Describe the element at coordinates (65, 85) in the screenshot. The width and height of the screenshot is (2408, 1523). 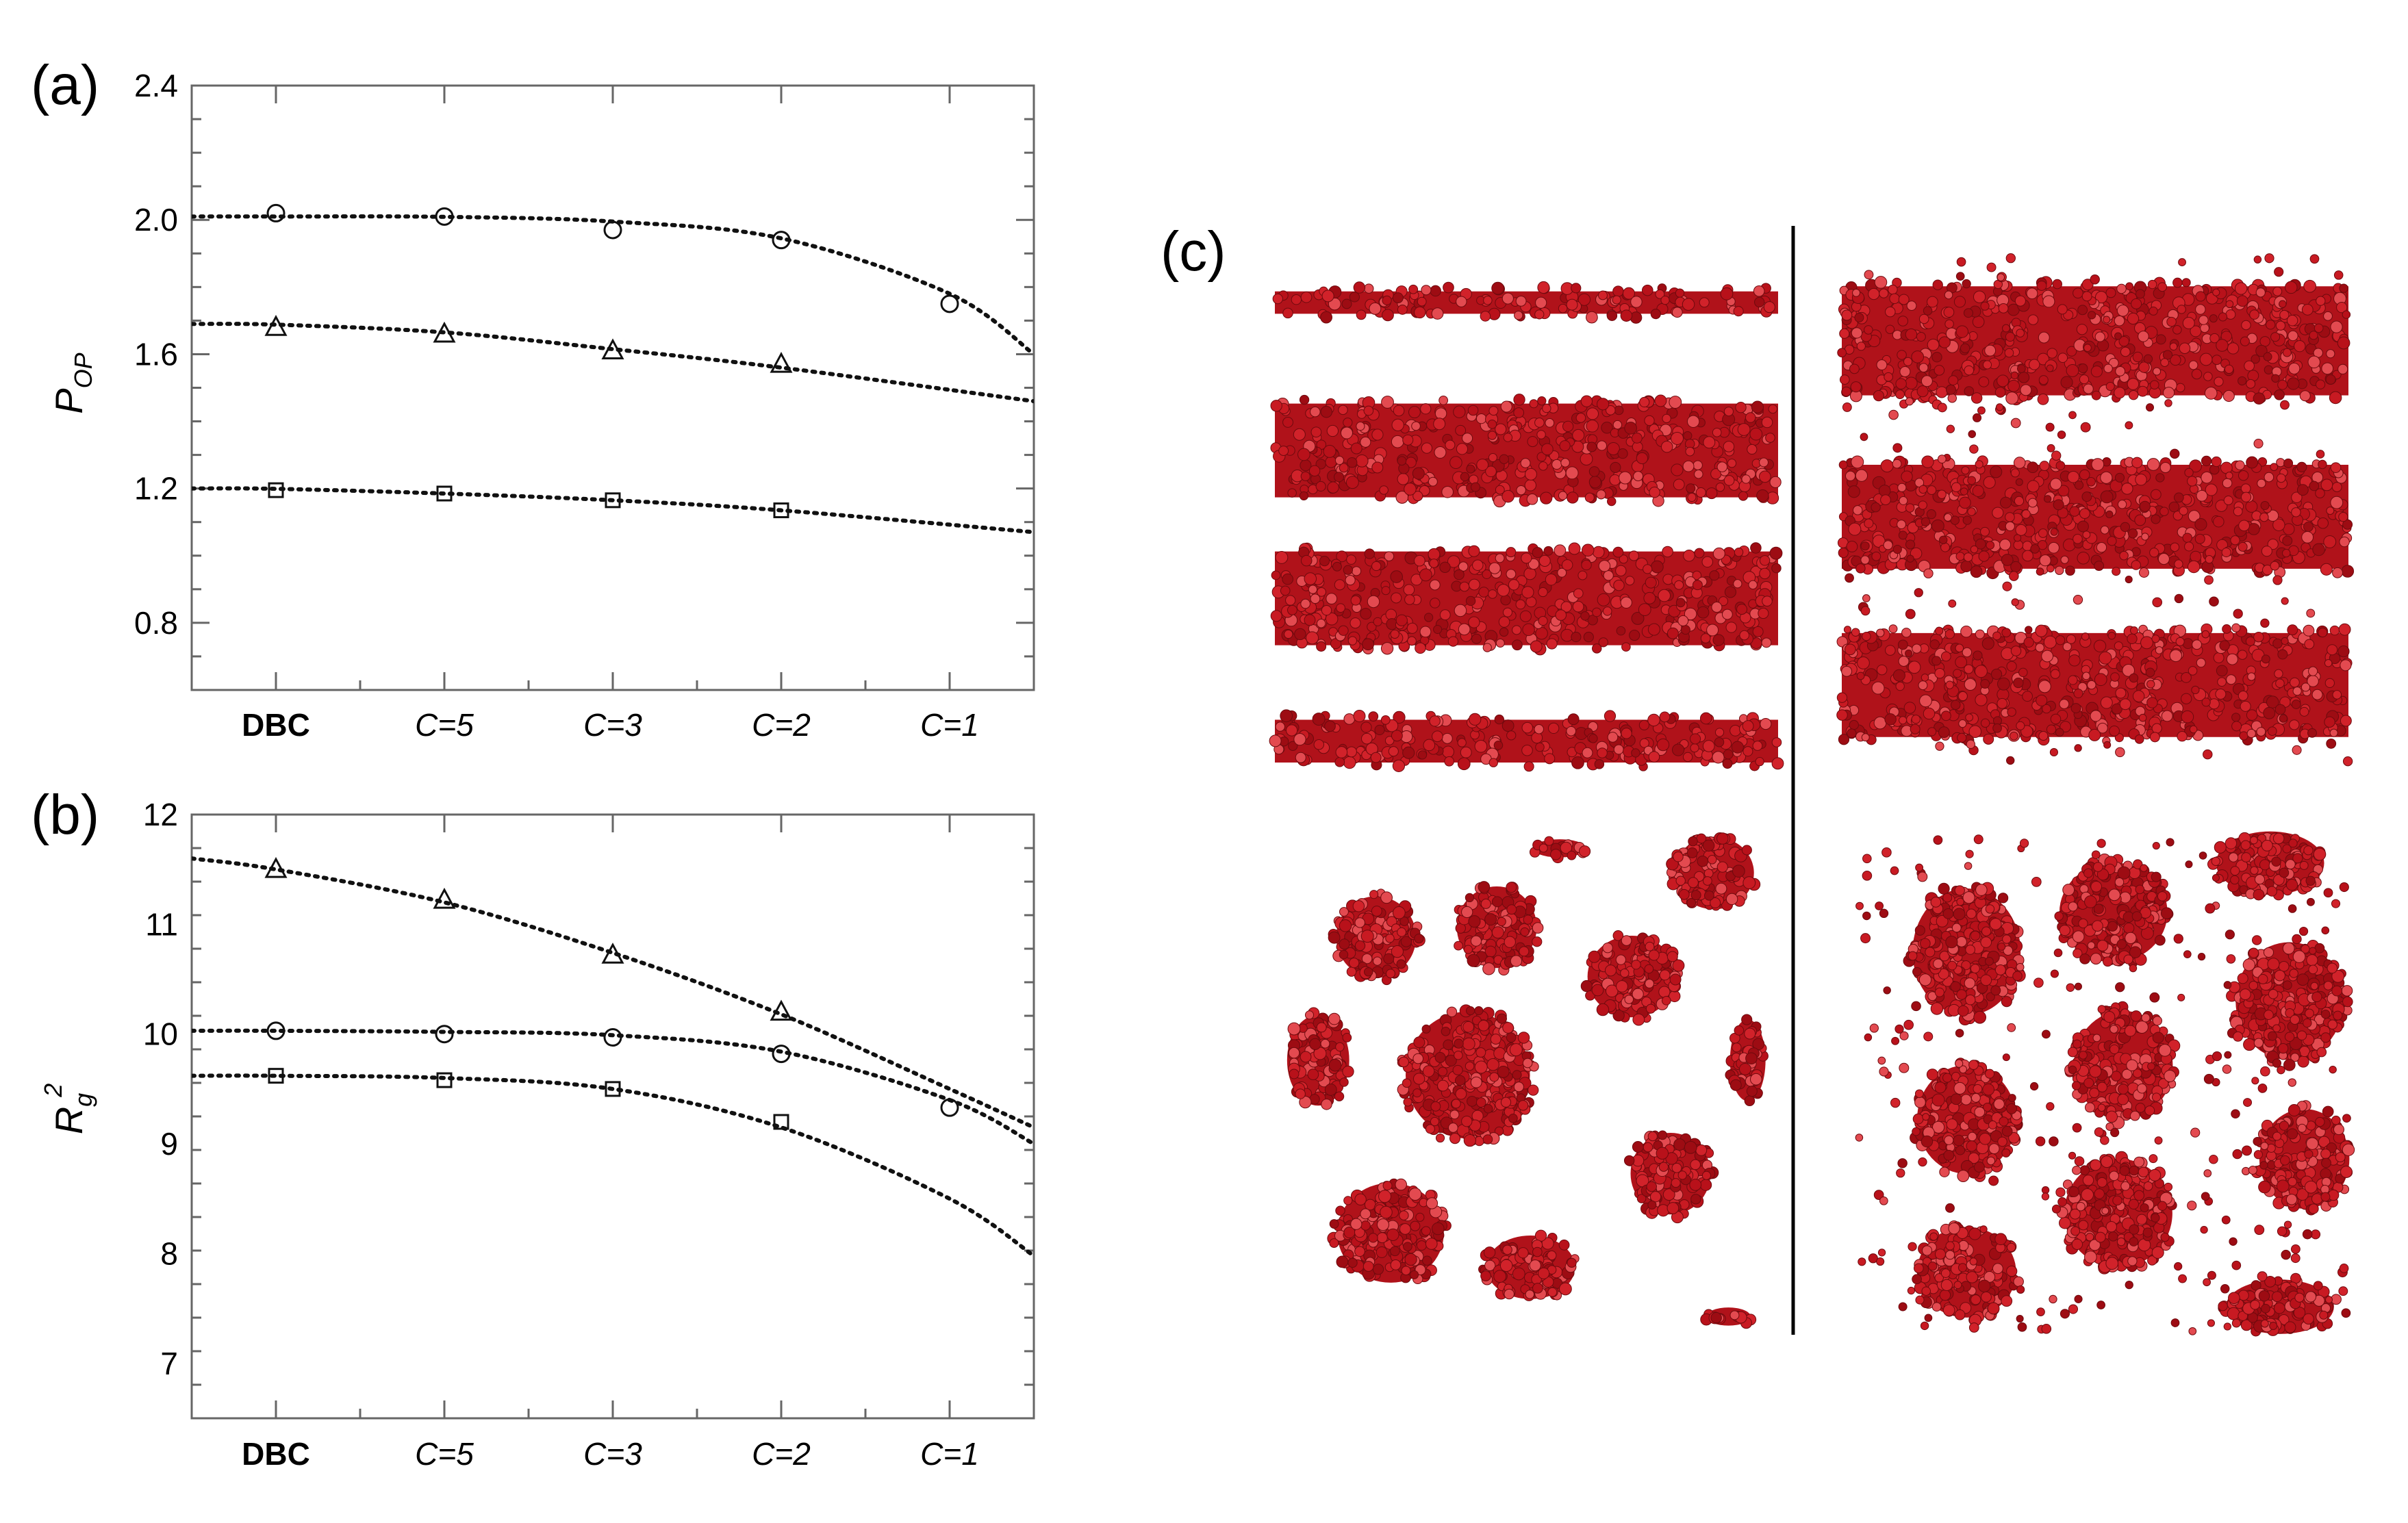
I see `panel-label-a: (a)` at that location.